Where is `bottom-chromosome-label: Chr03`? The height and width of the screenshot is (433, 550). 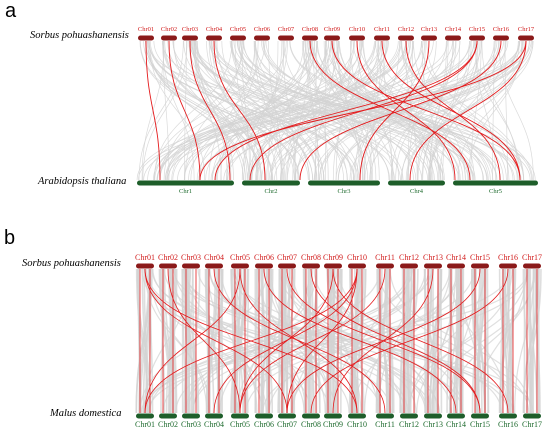
bottom-chromosome-label: Chr03 is located at coordinates (191, 424).